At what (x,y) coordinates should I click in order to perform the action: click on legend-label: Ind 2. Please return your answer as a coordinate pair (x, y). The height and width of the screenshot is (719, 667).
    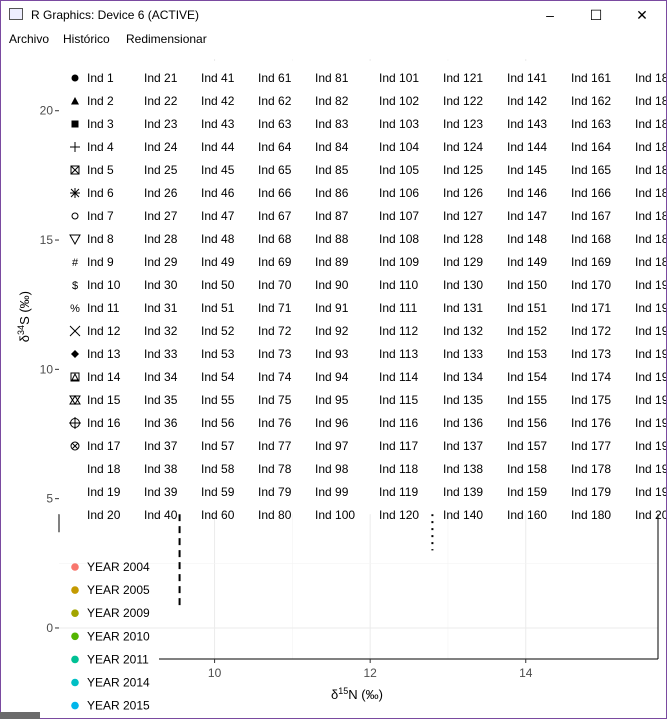
    Looking at the image, I should click on (100, 101).